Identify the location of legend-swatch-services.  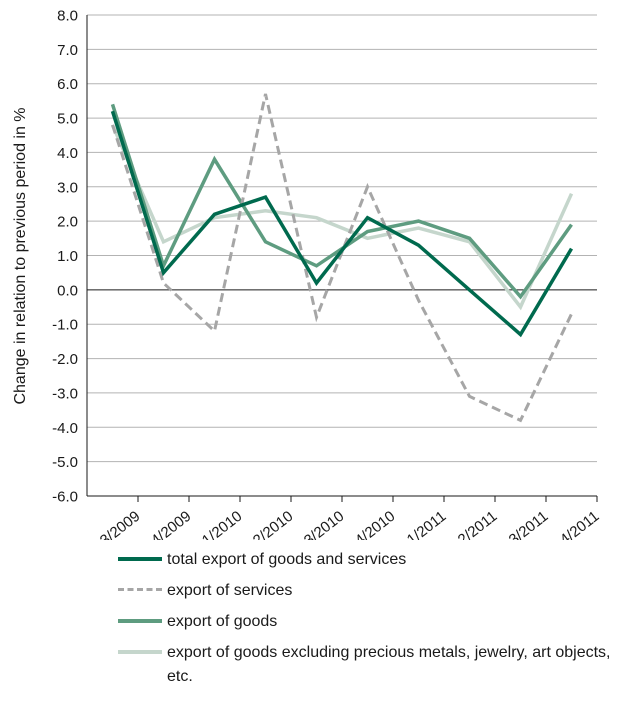
(140, 589).